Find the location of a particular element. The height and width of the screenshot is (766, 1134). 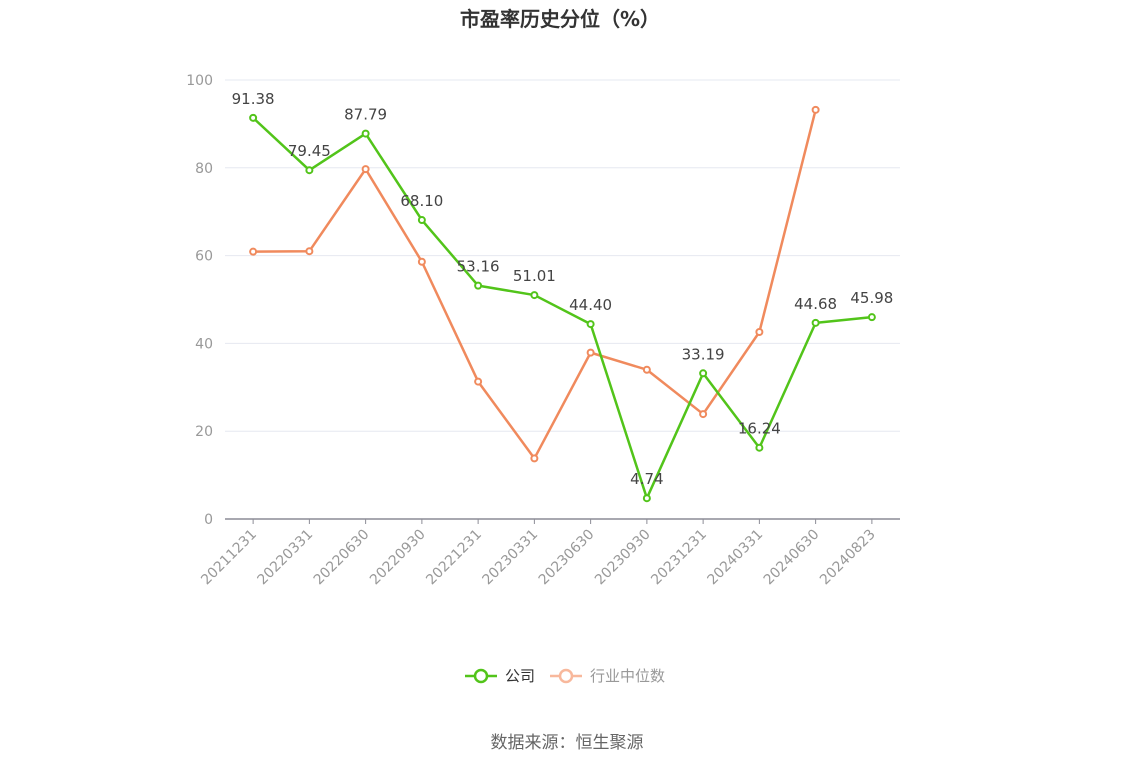

y-axis: 0 20 40 60 80 100 is located at coordinates (199, 300).